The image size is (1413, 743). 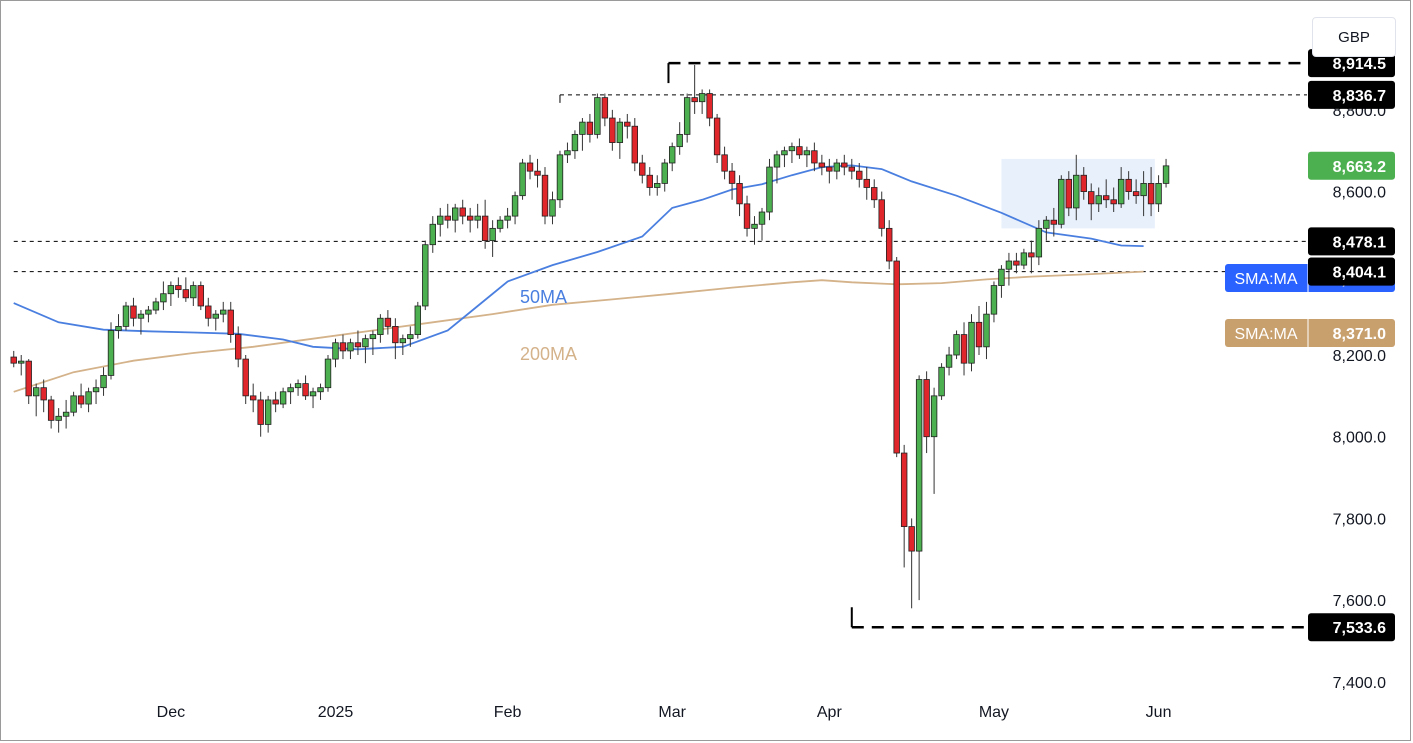 What do you see at coordinates (1359, 64) in the screenshot?
I see `level-tag-value: 8,914.5` at bounding box center [1359, 64].